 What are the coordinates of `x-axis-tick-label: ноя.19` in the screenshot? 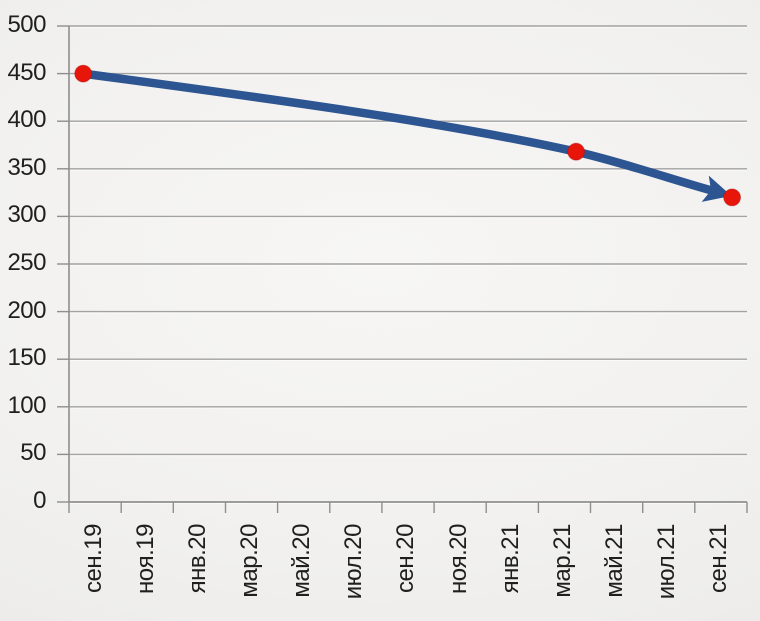 It's located at (145, 559).